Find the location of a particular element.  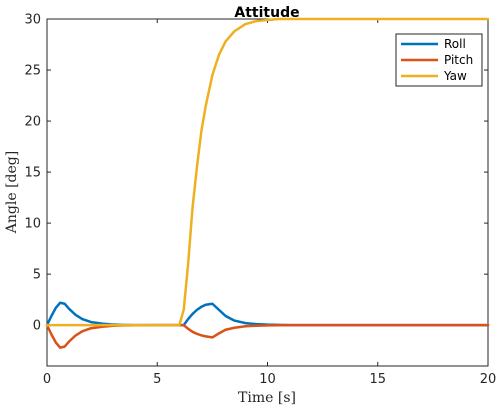

x-tick-label: 10 is located at coordinates (267, 379).